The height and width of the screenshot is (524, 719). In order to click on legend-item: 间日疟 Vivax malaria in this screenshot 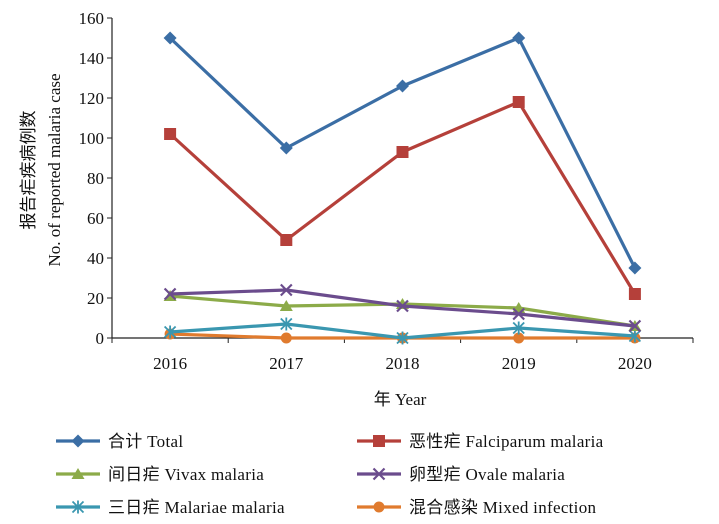, I will do `click(160, 474)`.